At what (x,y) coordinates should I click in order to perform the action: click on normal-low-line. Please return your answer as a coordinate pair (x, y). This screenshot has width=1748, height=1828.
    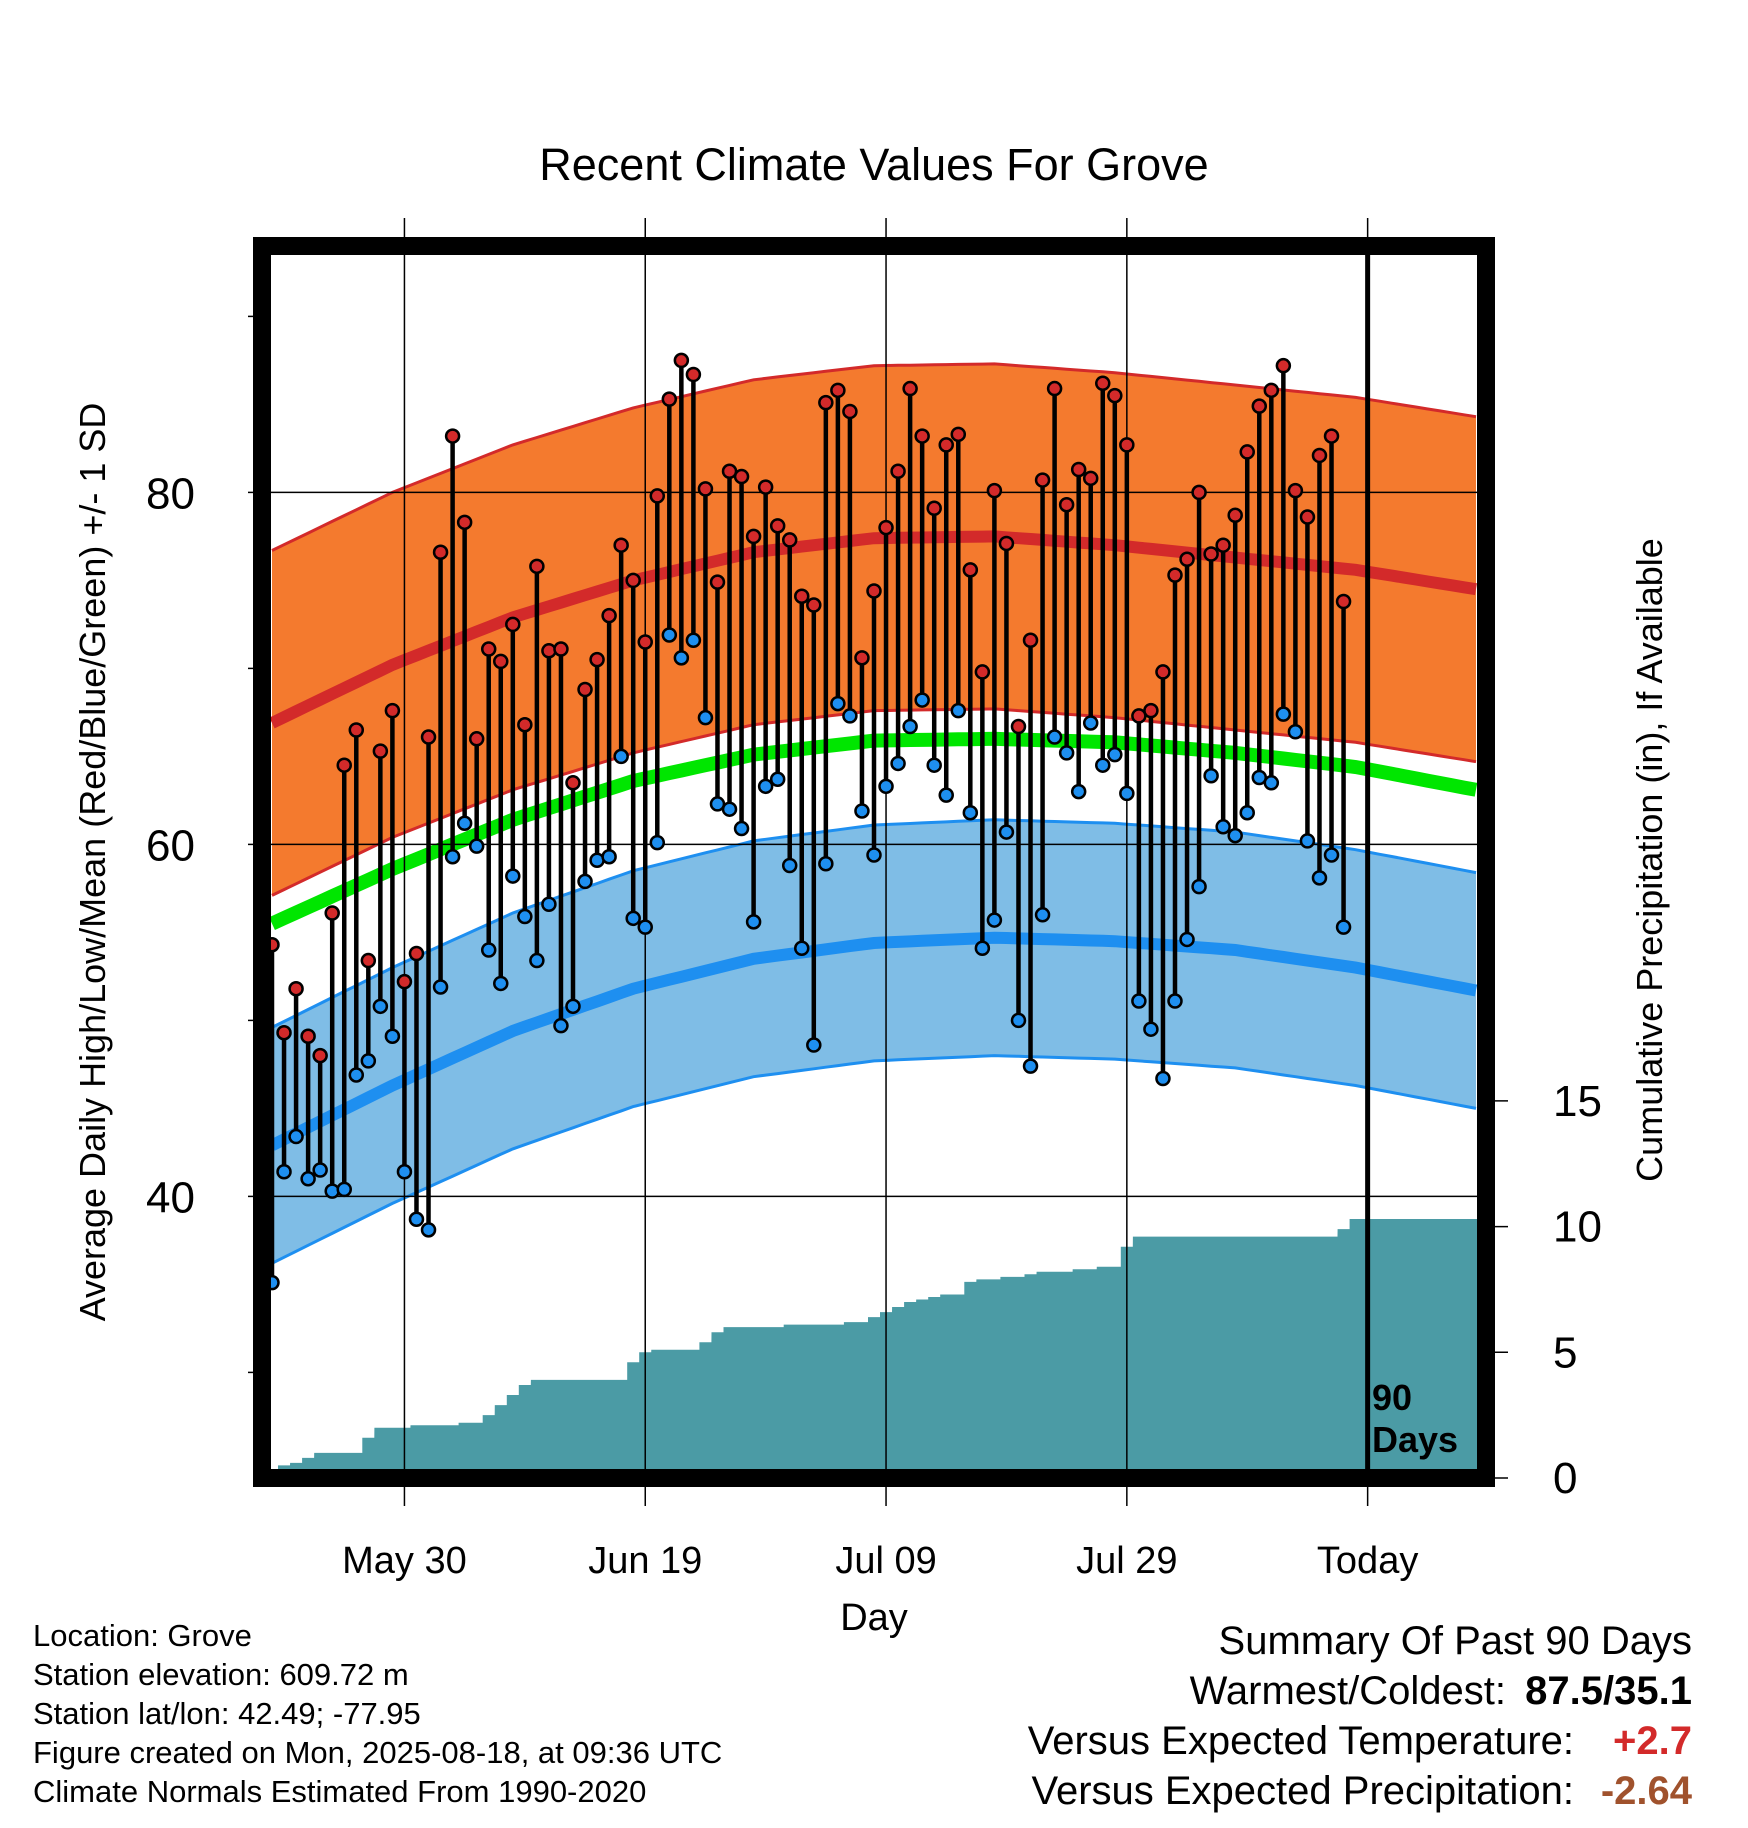
    Looking at the image, I should click on (873, 1041).